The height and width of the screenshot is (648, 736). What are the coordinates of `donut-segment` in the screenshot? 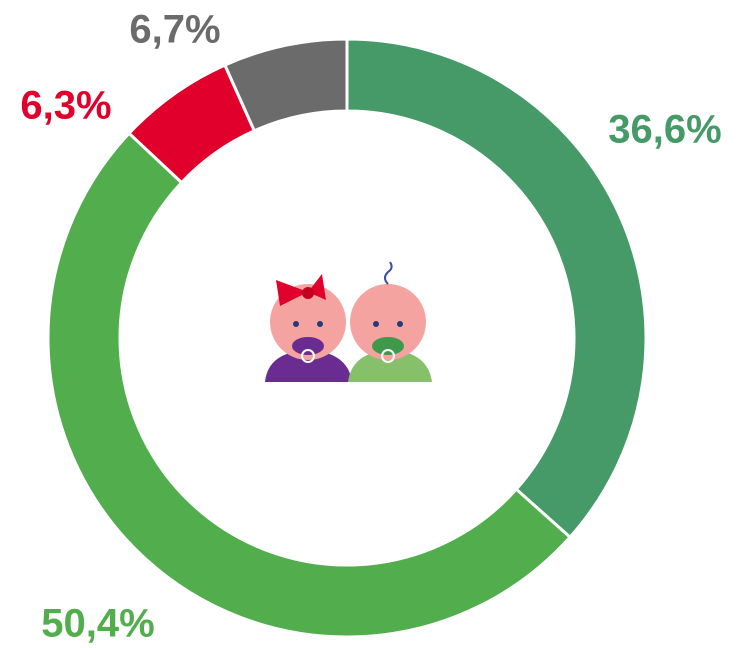 It's located at (191, 124).